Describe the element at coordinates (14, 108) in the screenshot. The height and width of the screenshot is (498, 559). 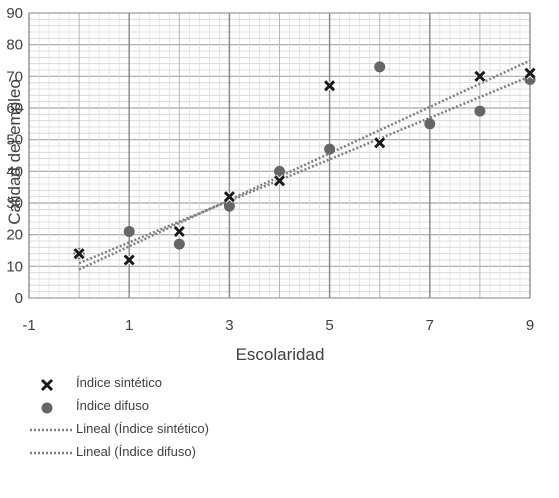
I see `y-tick-label: 60` at that location.